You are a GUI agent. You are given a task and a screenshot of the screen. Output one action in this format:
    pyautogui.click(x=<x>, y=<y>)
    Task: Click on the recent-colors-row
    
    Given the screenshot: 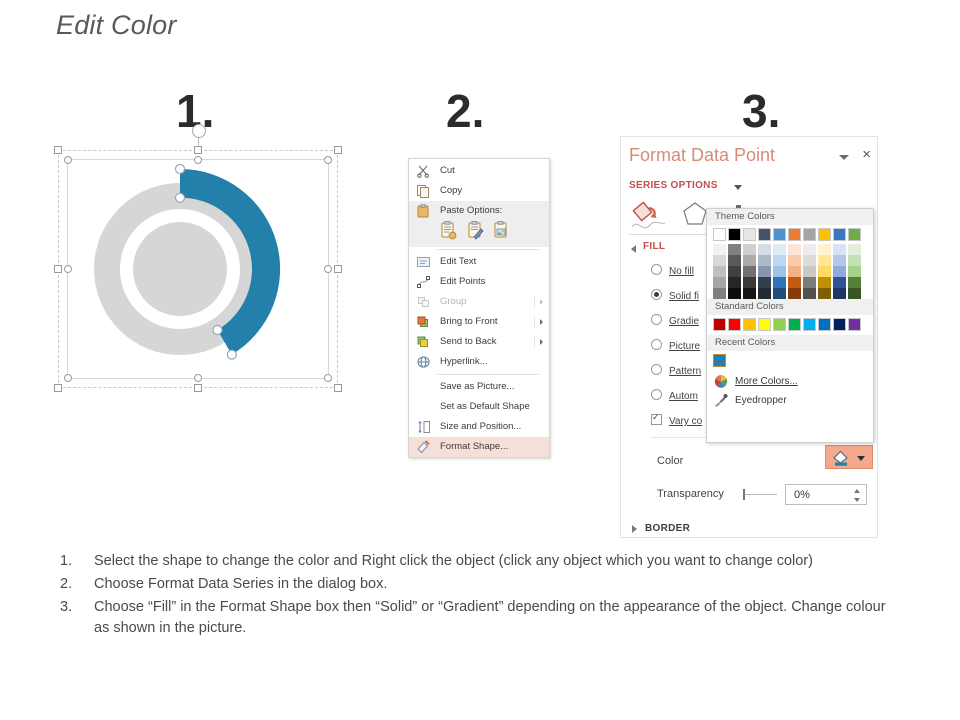 What is the action you would take?
    pyautogui.click(x=790, y=361)
    